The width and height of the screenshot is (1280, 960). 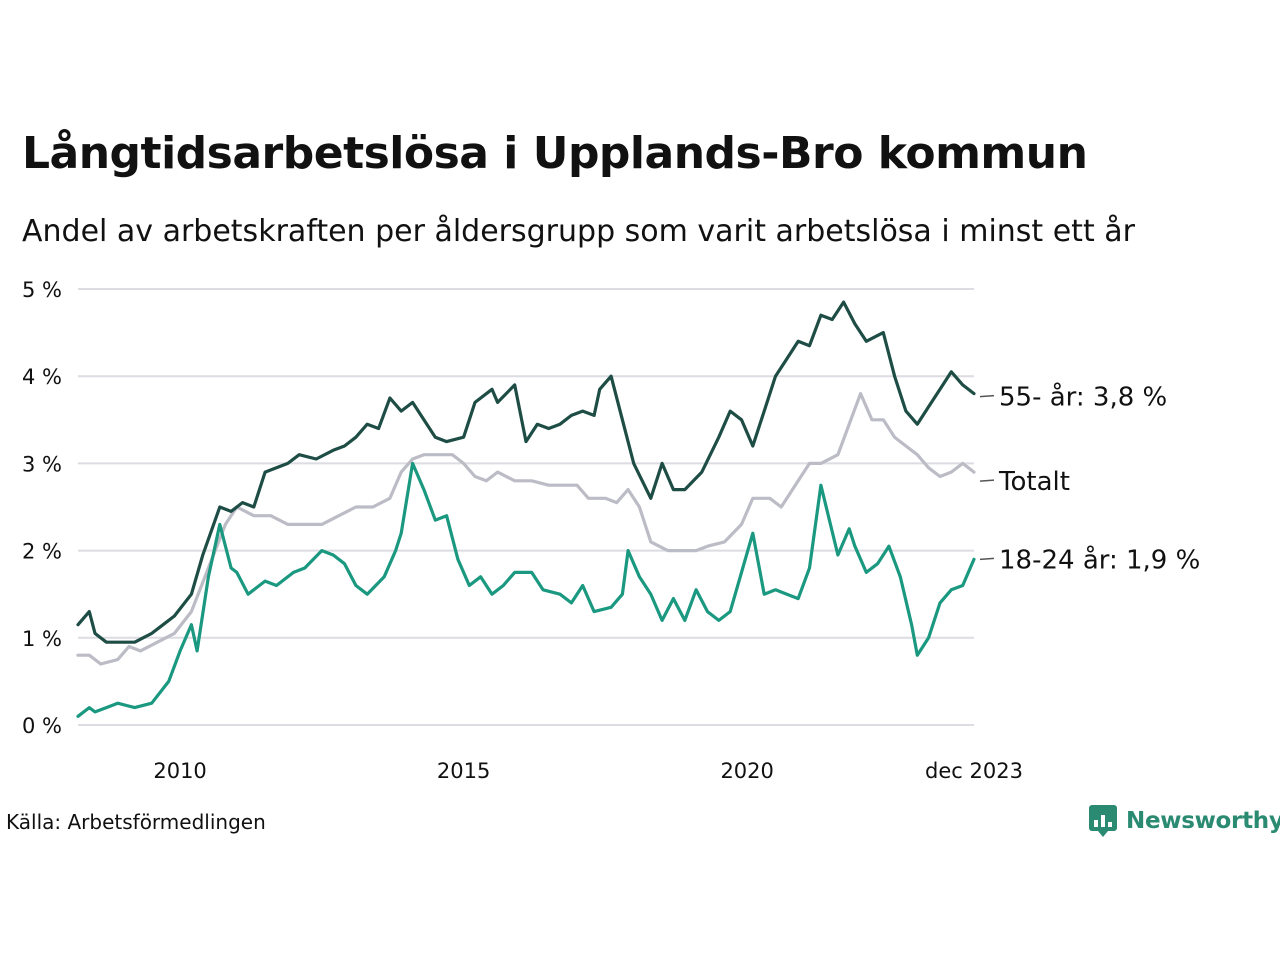 I want to click on series-label: 18-24 år: 1,9 %, so click(x=1099, y=559).